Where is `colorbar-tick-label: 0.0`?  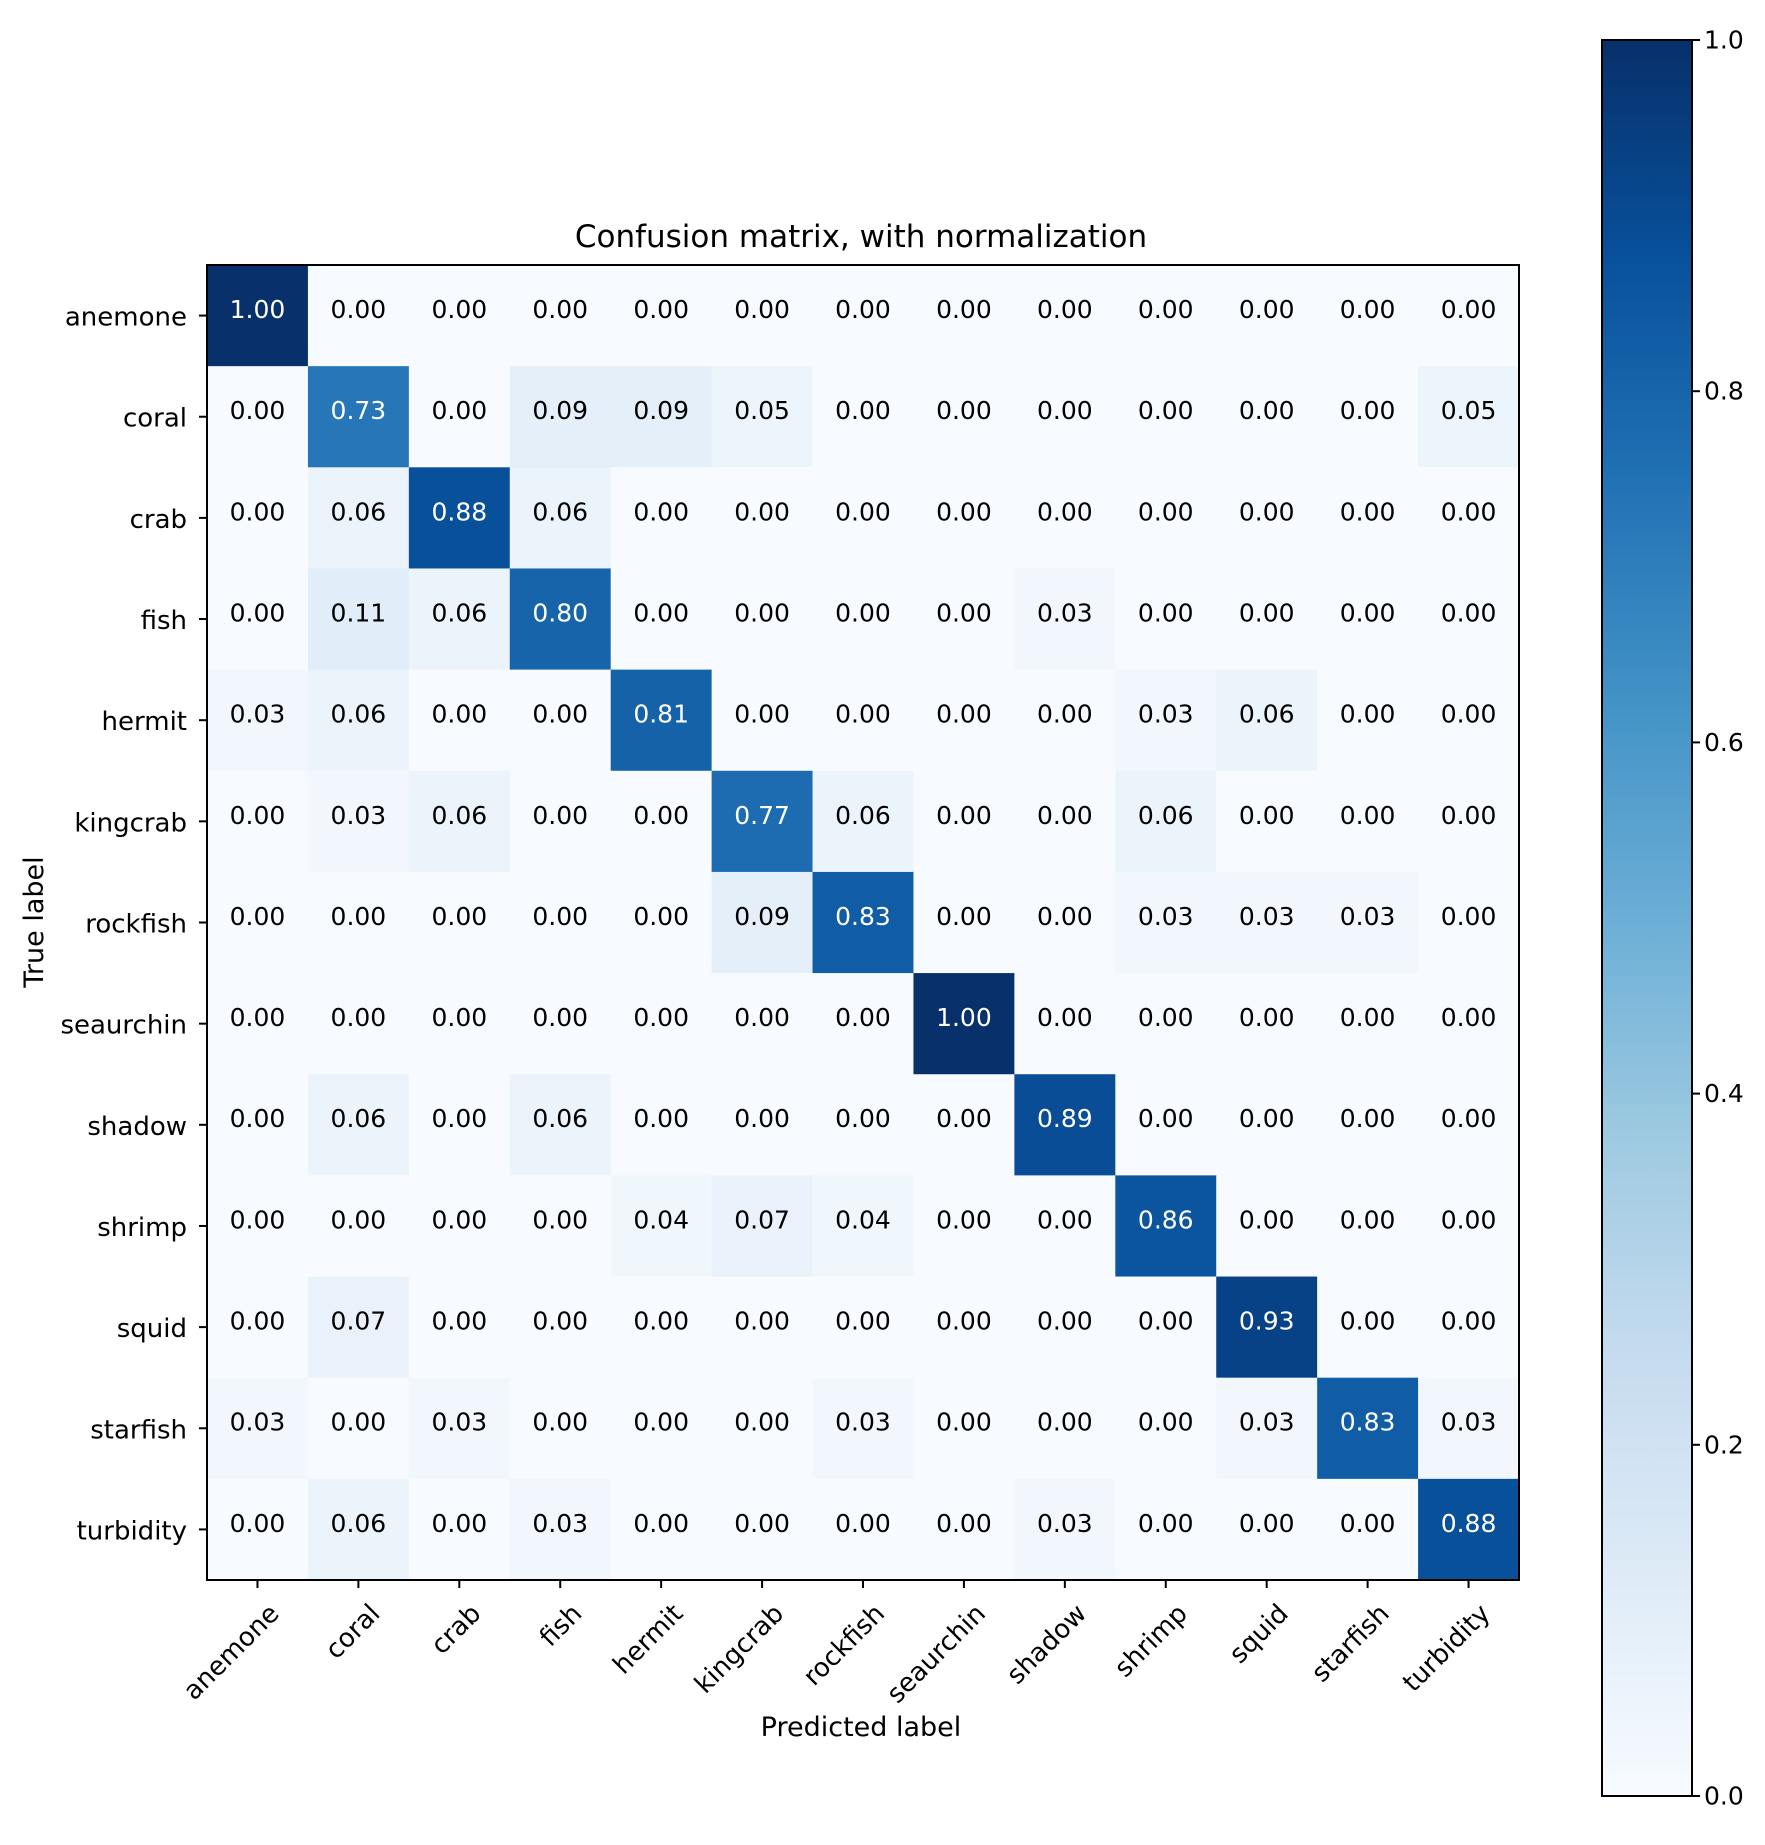 colorbar-tick-label: 0.0 is located at coordinates (1724, 1796).